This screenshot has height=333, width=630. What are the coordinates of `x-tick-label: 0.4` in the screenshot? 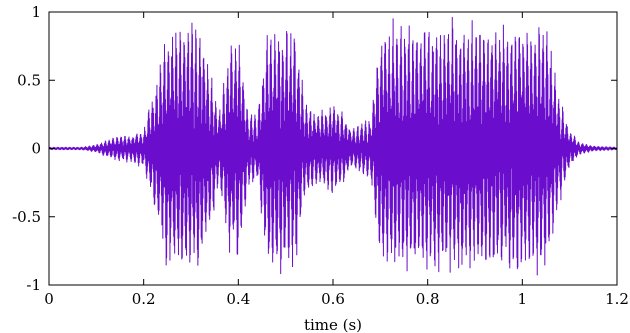 It's located at (238, 299).